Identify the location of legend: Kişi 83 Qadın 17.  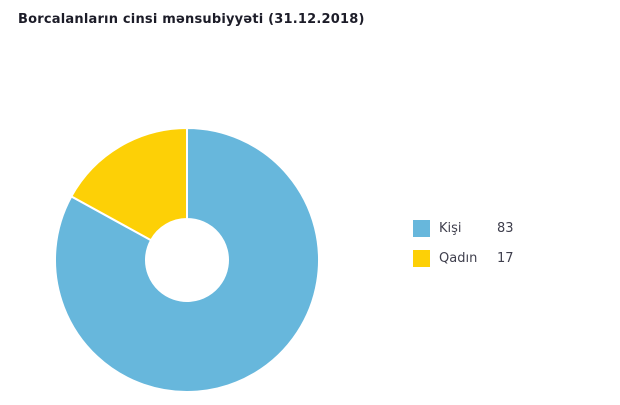
(468, 250).